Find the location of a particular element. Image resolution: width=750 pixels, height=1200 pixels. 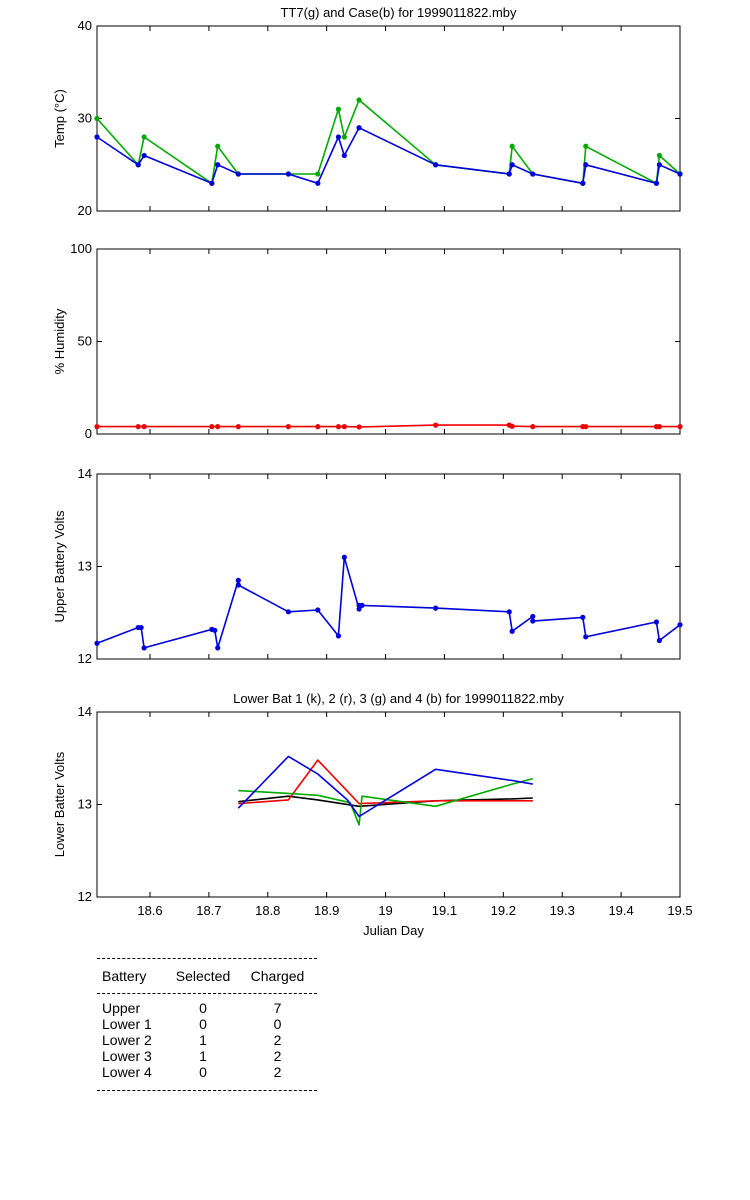

table-row: Lower 2 1 2 is located at coordinates (207, 1040).